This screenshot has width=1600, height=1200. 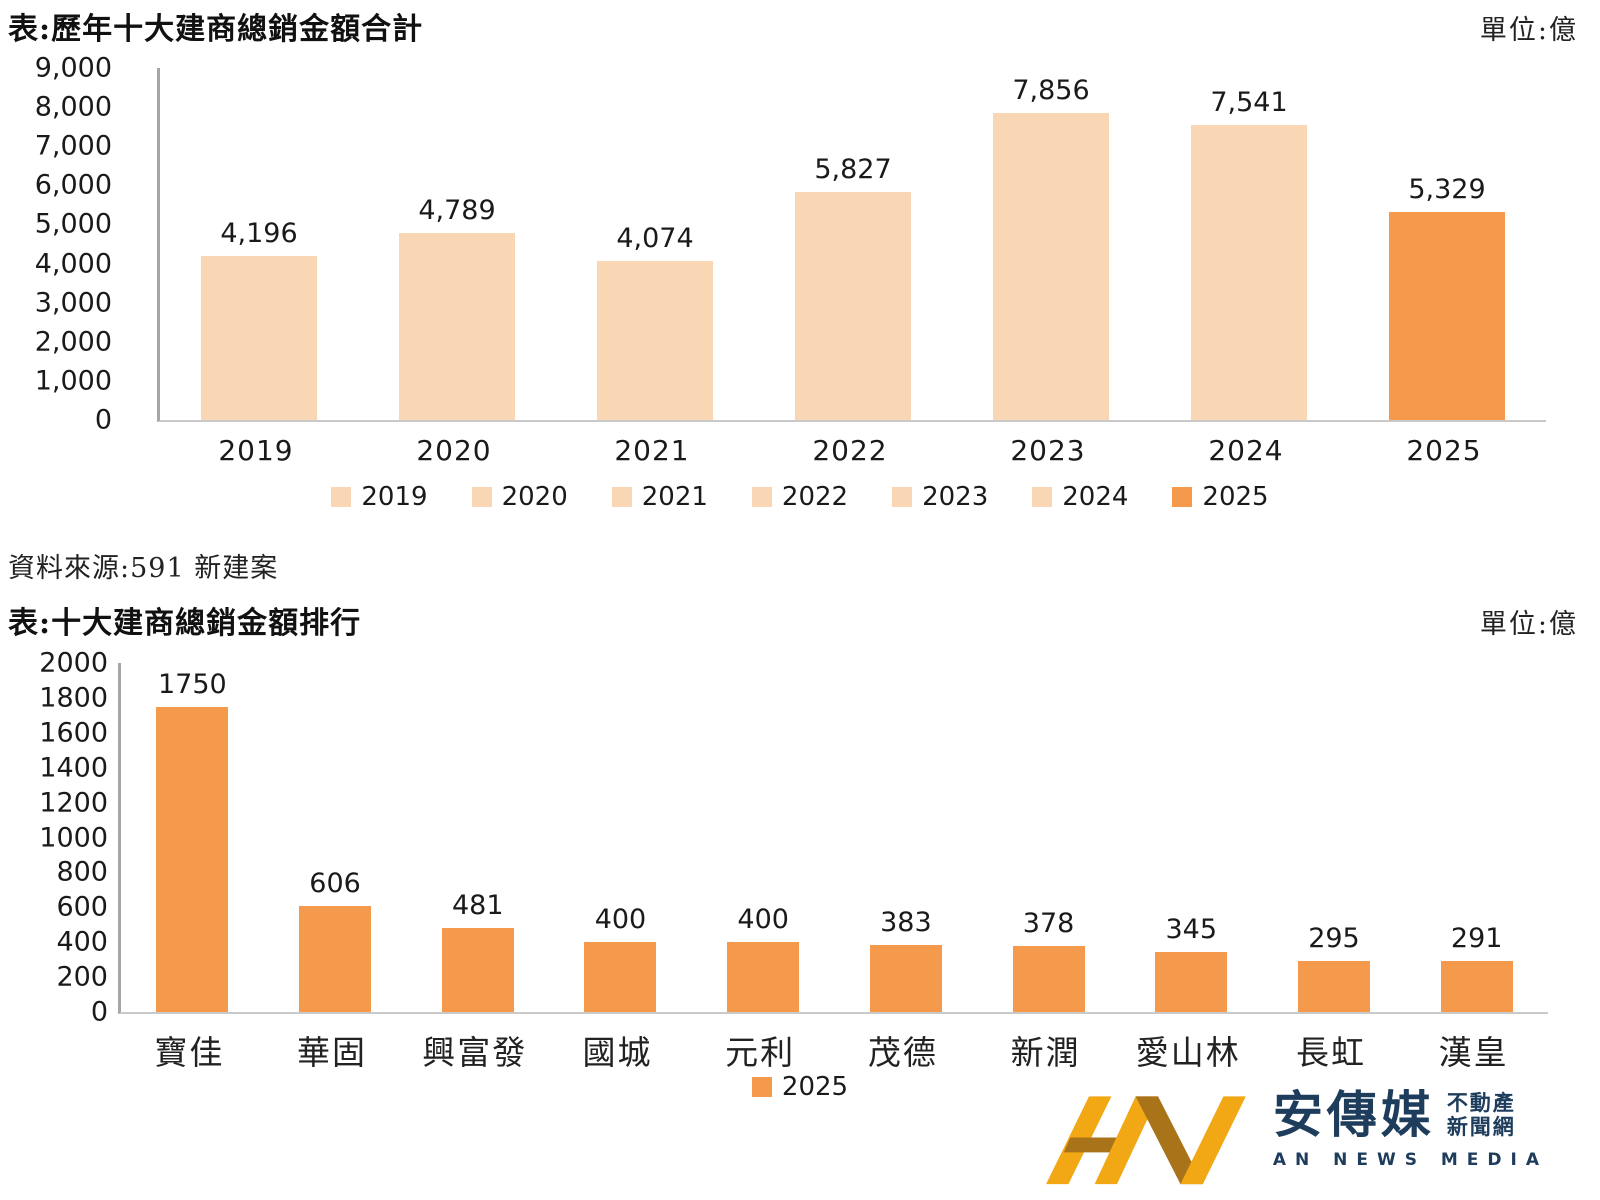 I want to click on legend-label: 2024, so click(x=1095, y=497).